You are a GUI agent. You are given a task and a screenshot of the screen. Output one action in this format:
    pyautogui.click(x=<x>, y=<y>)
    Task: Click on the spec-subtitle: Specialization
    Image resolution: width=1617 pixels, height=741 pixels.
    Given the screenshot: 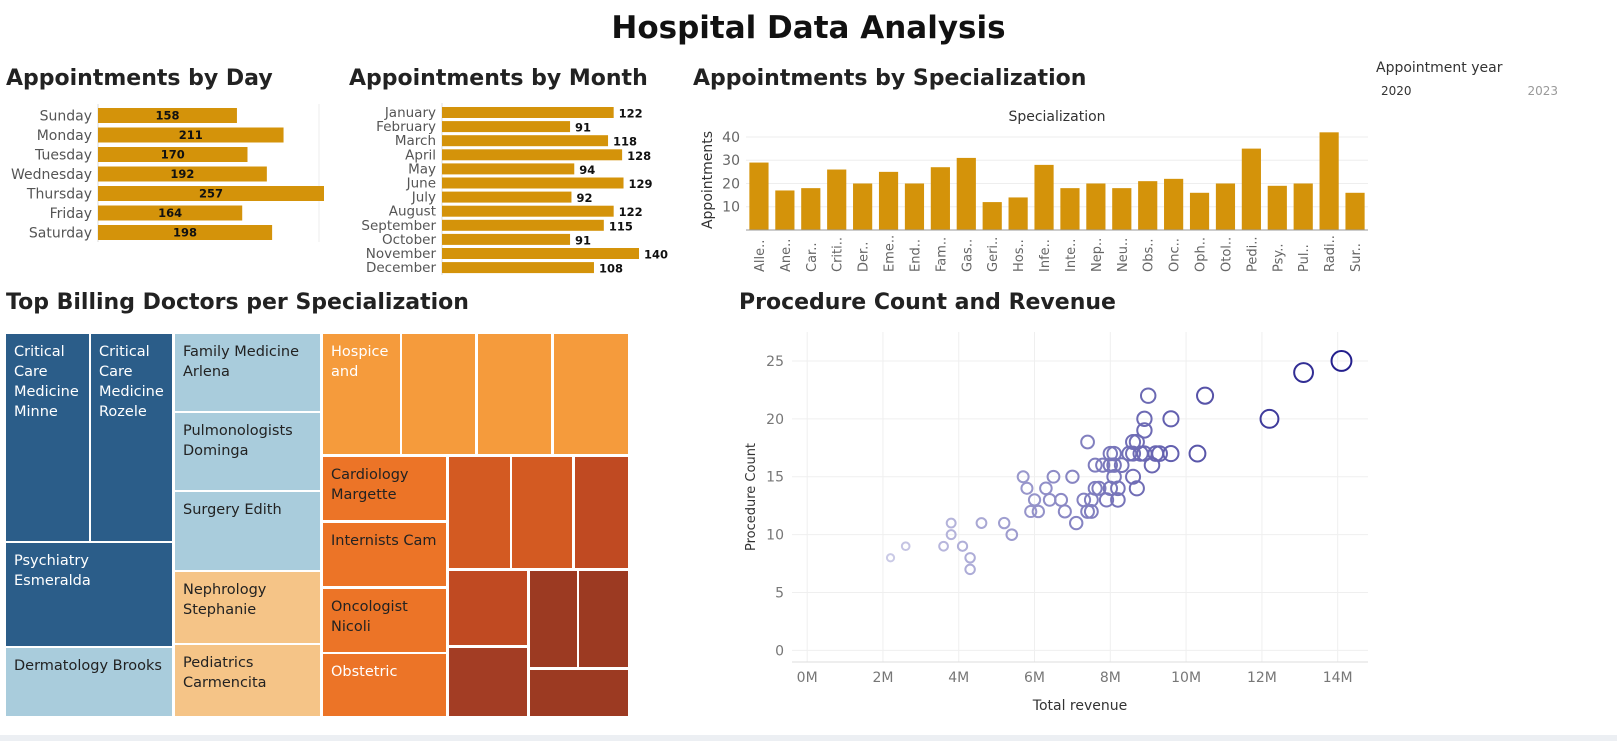 What is the action you would take?
    pyautogui.click(x=1056, y=117)
    